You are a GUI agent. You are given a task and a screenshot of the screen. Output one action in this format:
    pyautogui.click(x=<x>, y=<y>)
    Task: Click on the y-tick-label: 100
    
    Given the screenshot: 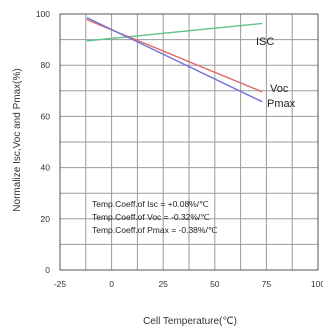 What is the action you would take?
    pyautogui.click(x=43, y=14)
    